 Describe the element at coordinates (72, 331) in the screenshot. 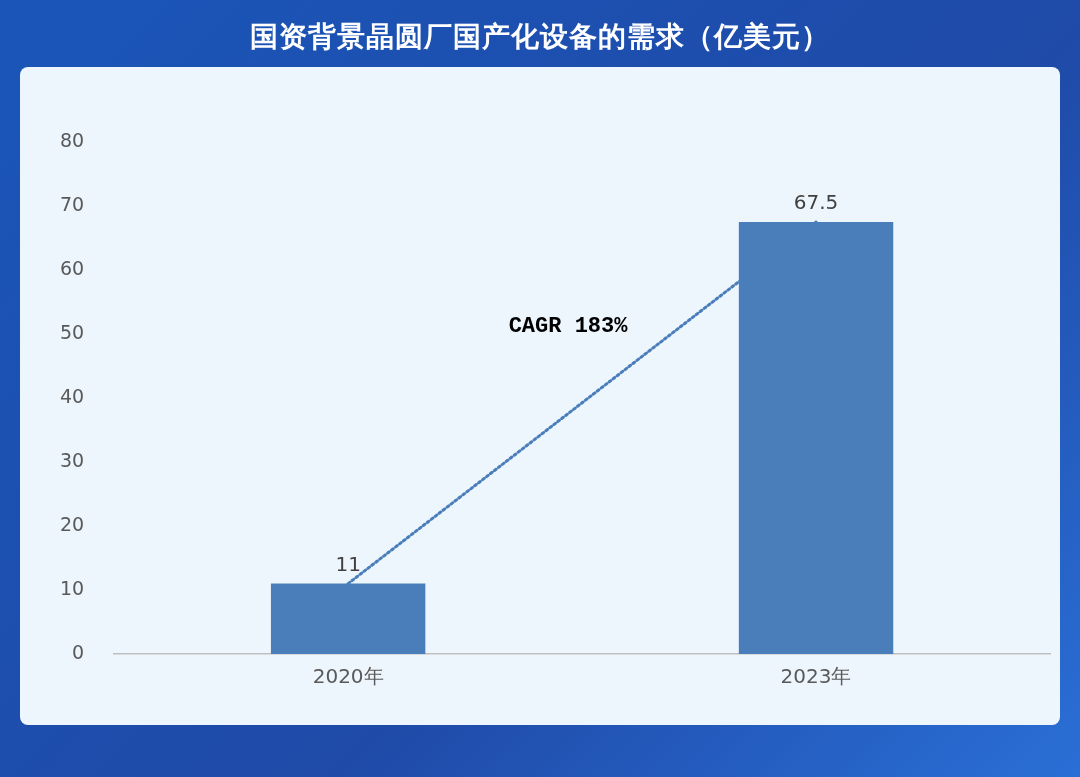

I see `y-tick-label: 50` at that location.